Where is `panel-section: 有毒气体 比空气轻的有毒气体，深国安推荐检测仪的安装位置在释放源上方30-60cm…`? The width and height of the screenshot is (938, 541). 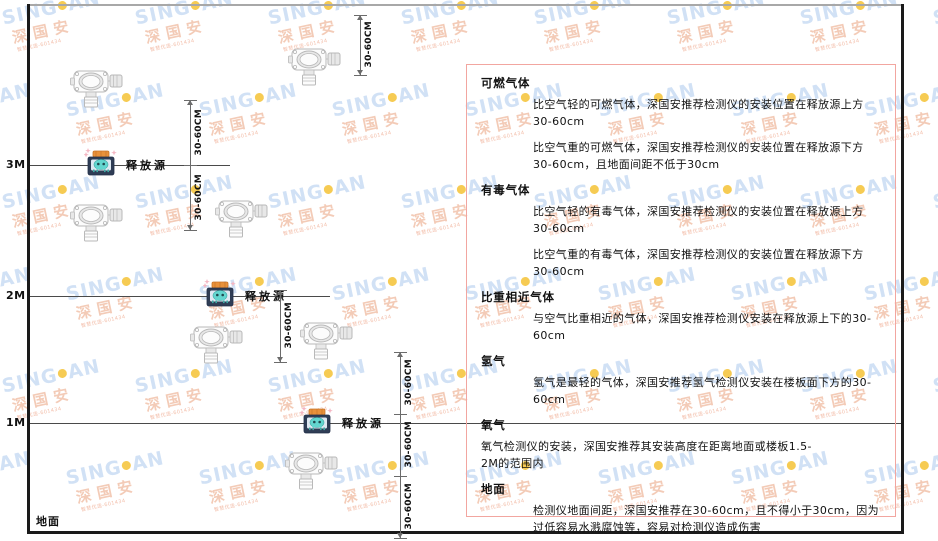 panel-section: 有毒气体 比空气轻的有毒气体，深国安推荐检测仪的安装位置在释放源上方30-60cm… is located at coordinates (681, 231).